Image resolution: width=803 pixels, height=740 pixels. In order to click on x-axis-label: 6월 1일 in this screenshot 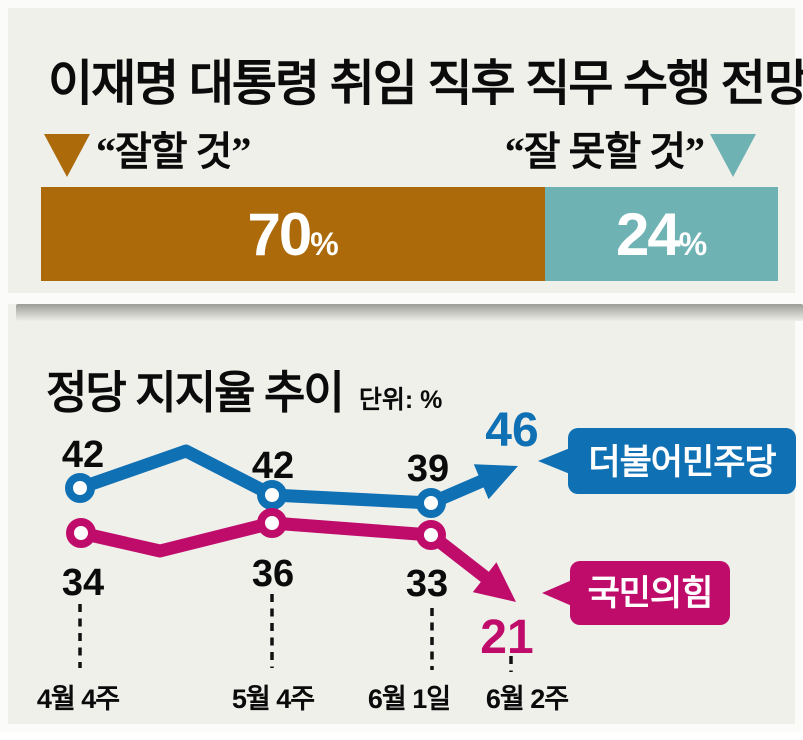, I will do `click(409, 699)`.